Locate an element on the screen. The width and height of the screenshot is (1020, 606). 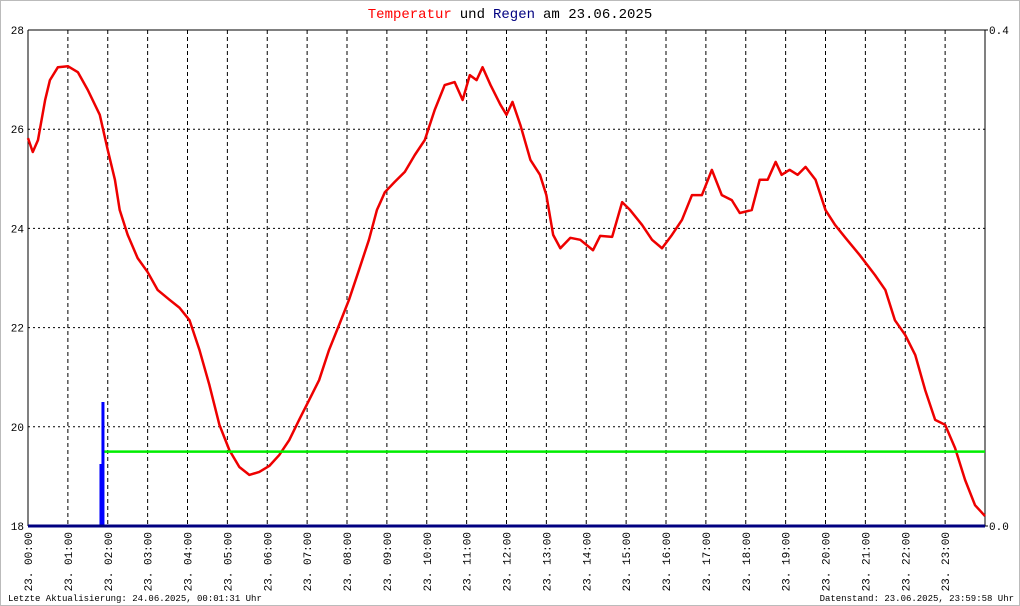
title-part: und is located at coordinates (472, 15).